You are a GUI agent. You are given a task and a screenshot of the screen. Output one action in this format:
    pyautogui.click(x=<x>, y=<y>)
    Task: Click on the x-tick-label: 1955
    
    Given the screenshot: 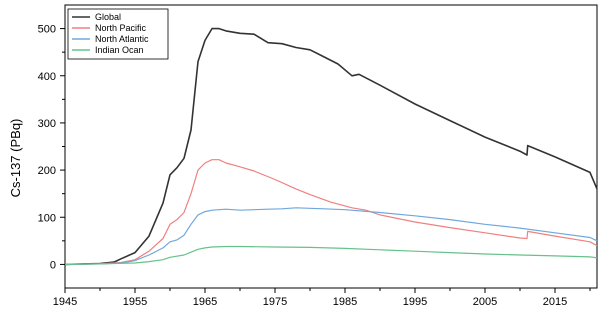 What is the action you would take?
    pyautogui.click(x=135, y=302)
    